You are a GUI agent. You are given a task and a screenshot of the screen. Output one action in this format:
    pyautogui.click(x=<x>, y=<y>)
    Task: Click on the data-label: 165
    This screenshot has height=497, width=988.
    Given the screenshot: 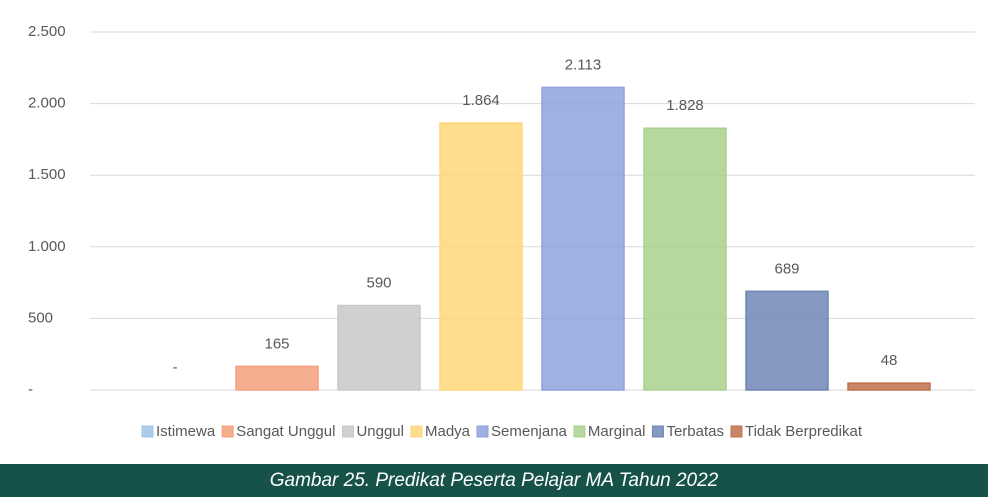 What is the action you would take?
    pyautogui.click(x=276, y=343)
    